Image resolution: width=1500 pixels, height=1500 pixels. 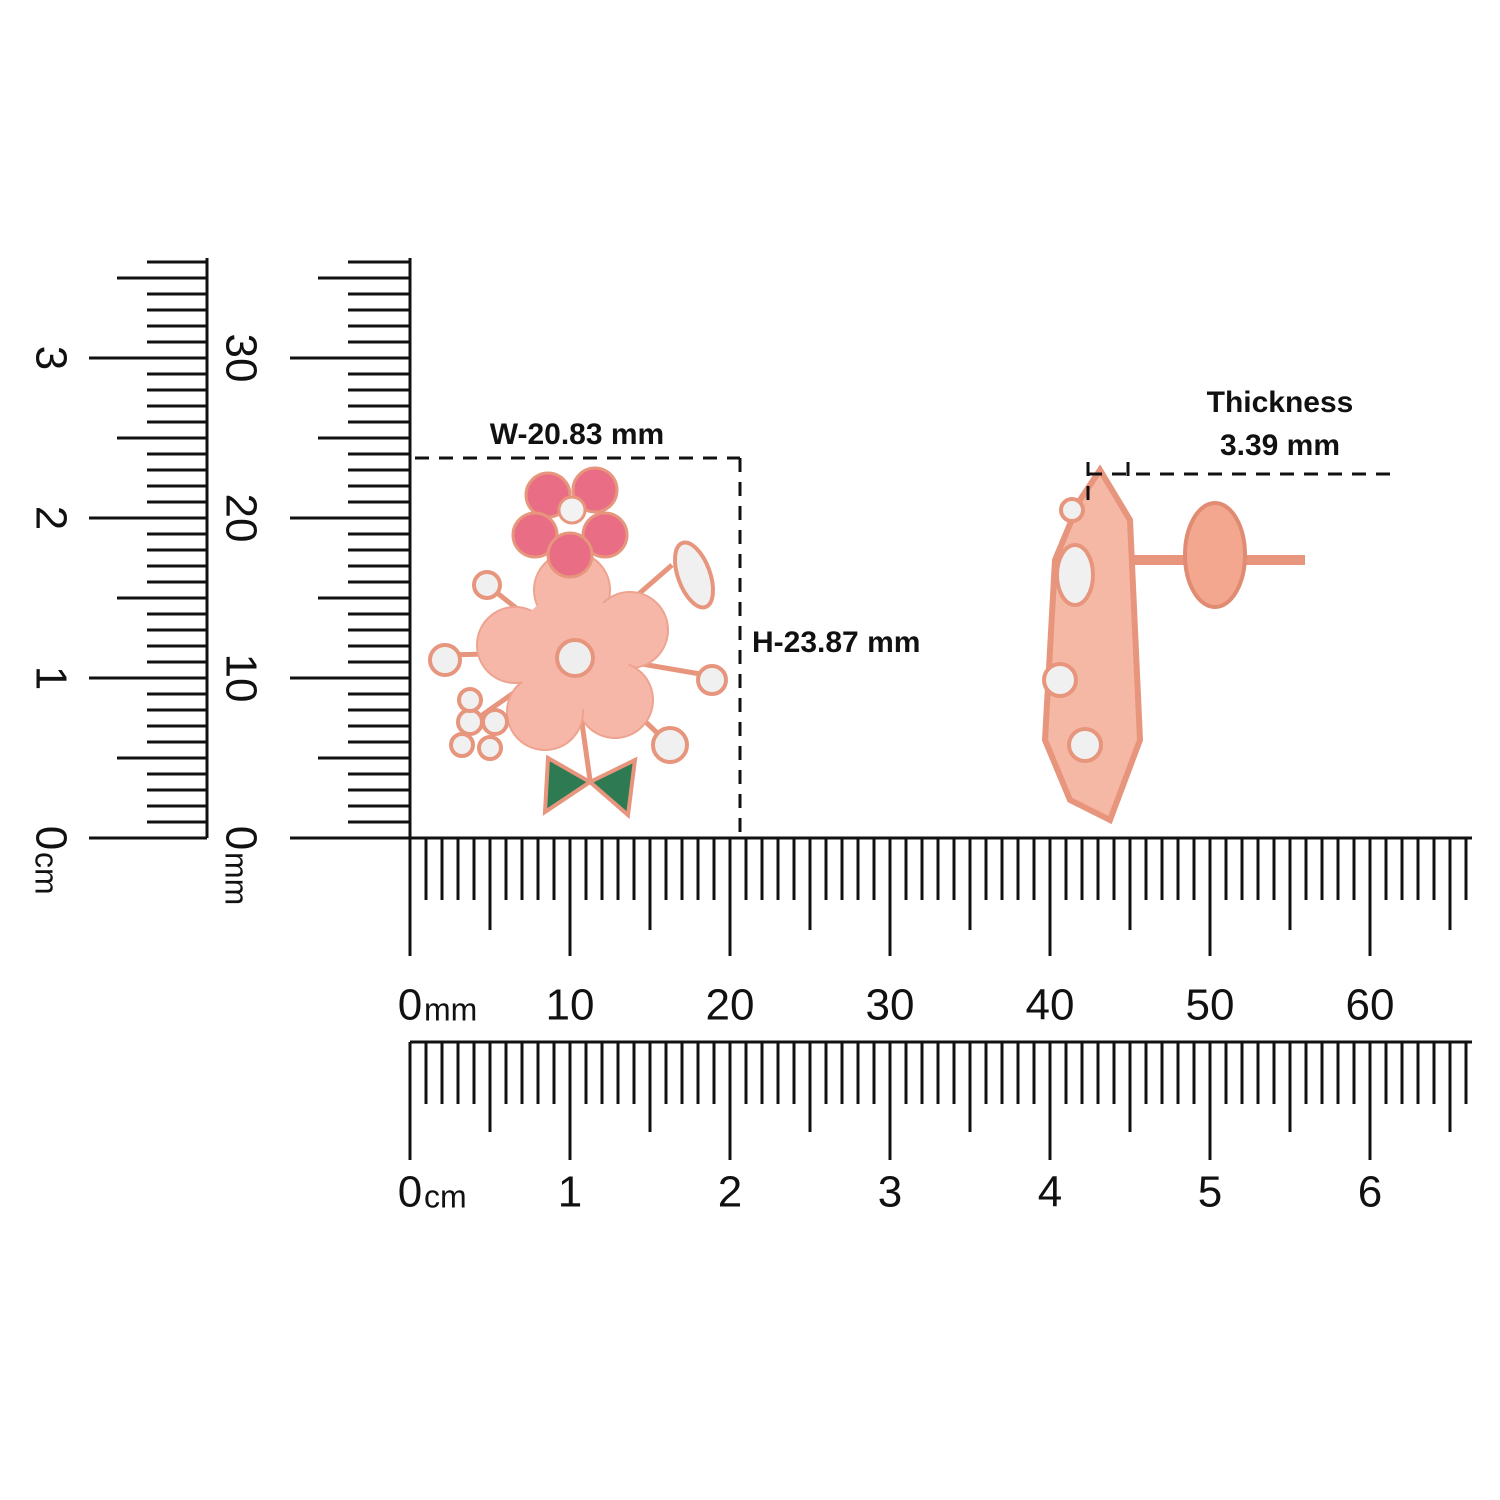 I want to click on ruler-label-group: 20, so click(x=240, y=518).